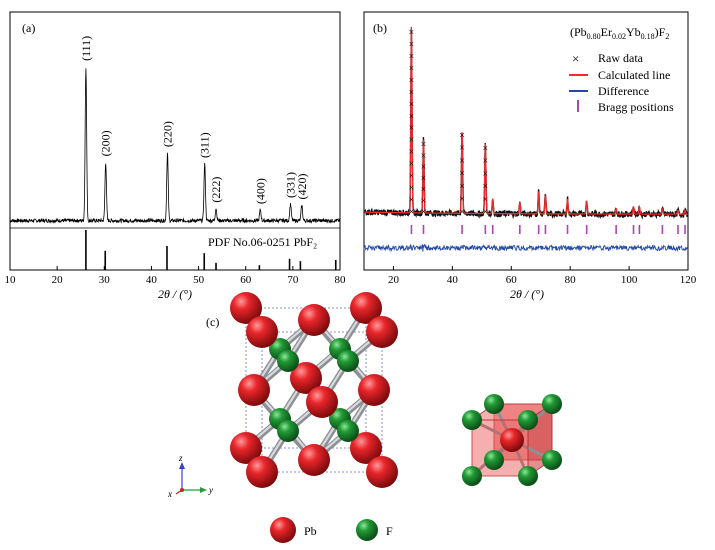 The height and width of the screenshot is (550, 715). I want to click on legend-pb-sphere, so click(283, 530).